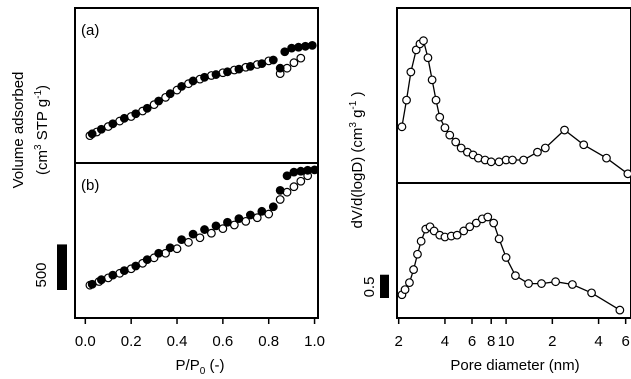 The width and height of the screenshot is (631, 379). I want to click on t: P/P, so click(188, 365).